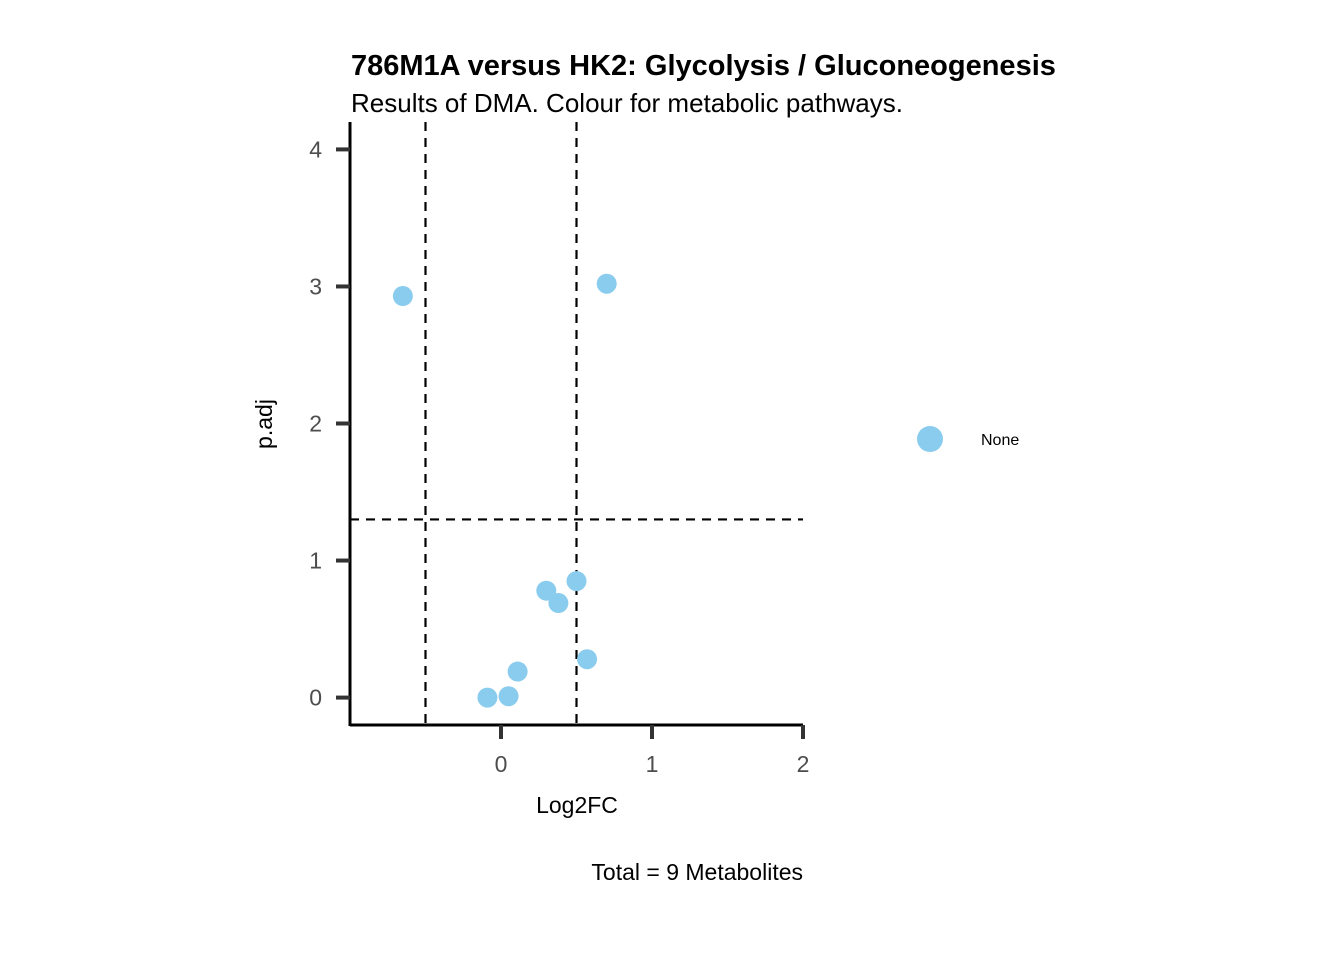 The height and width of the screenshot is (960, 1344). What do you see at coordinates (577, 805) in the screenshot?
I see `x-axis-title: Log2FC` at bounding box center [577, 805].